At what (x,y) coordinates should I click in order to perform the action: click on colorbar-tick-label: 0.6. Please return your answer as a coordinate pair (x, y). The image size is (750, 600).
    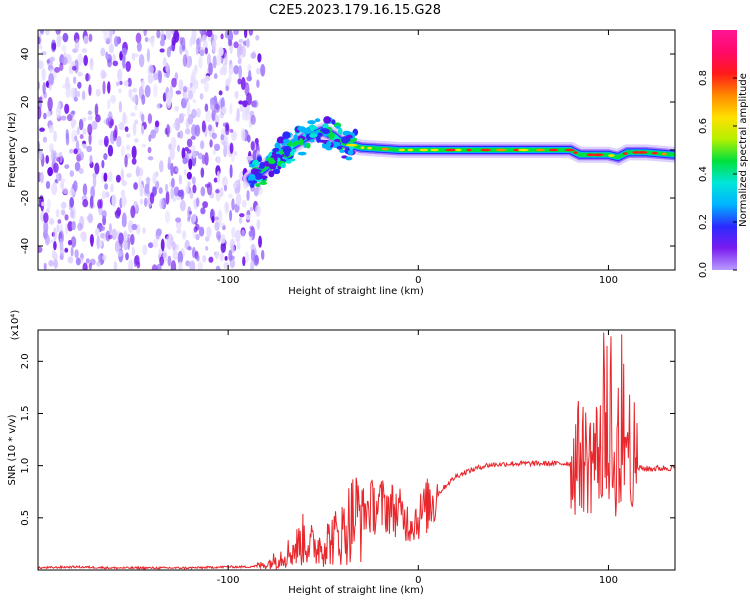
    Looking at the image, I should click on (703, 126).